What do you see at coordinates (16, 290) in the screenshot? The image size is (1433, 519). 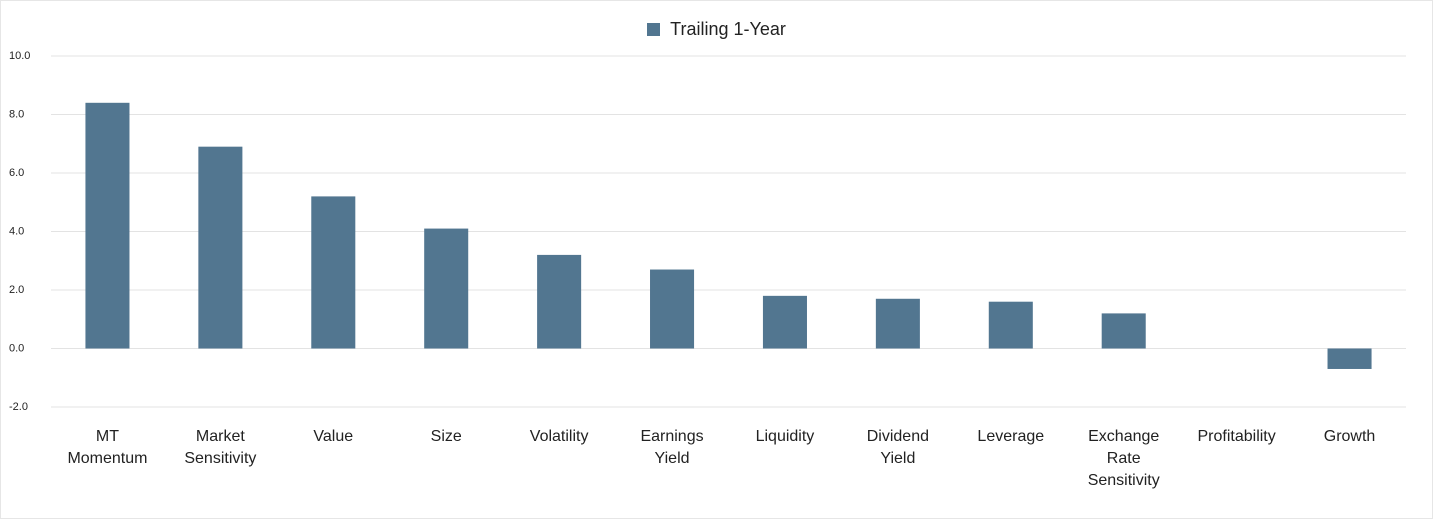 I see `y-tick-label: 2.0` at bounding box center [16, 290].